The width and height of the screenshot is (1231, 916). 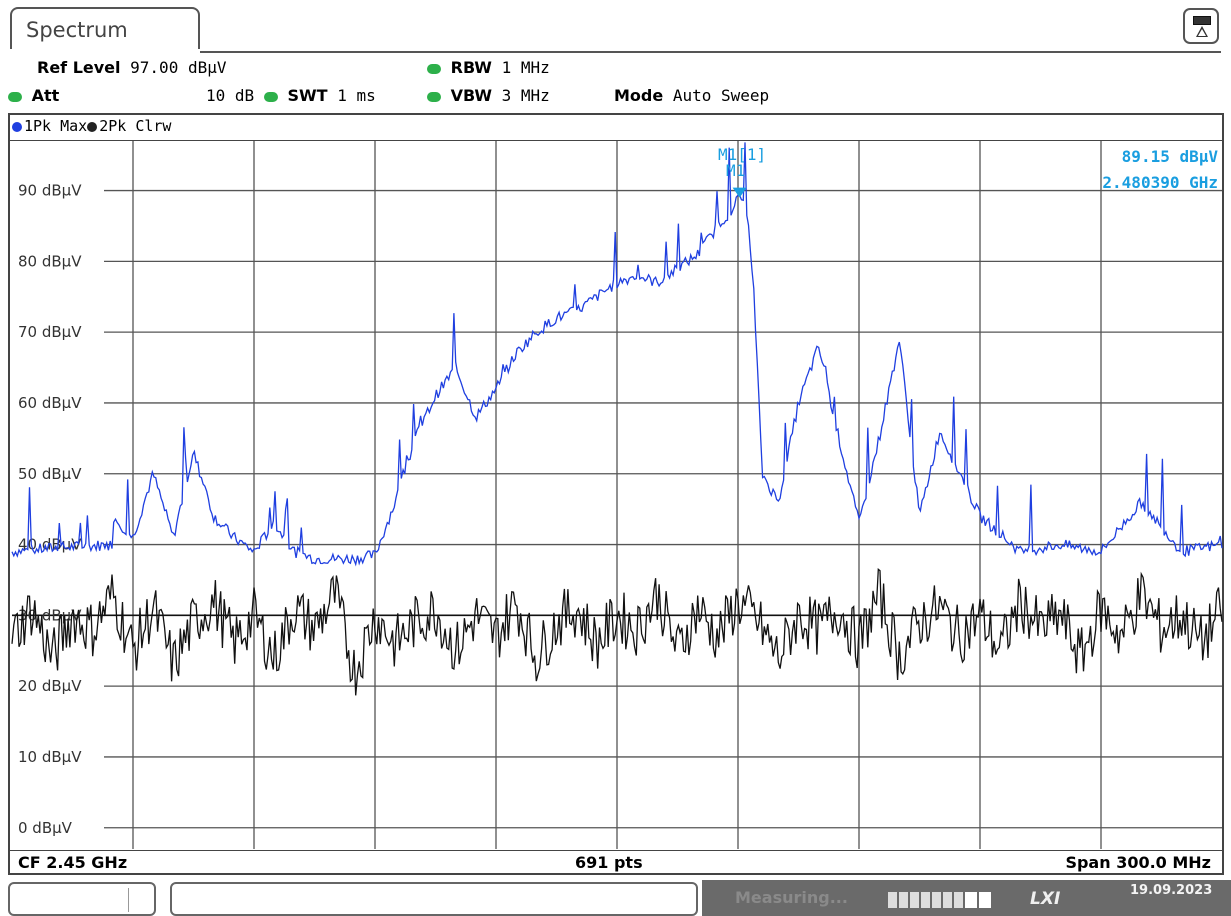 What do you see at coordinates (50, 686) in the screenshot?
I see `y-tick-label: 20 dBµV` at bounding box center [50, 686].